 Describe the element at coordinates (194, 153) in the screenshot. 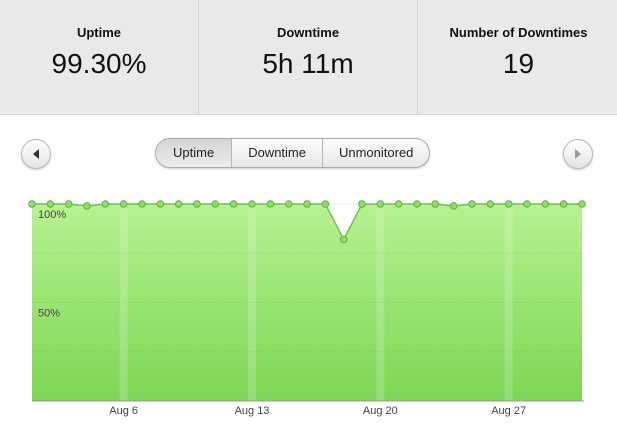

I see `tab: Uptime` at that location.